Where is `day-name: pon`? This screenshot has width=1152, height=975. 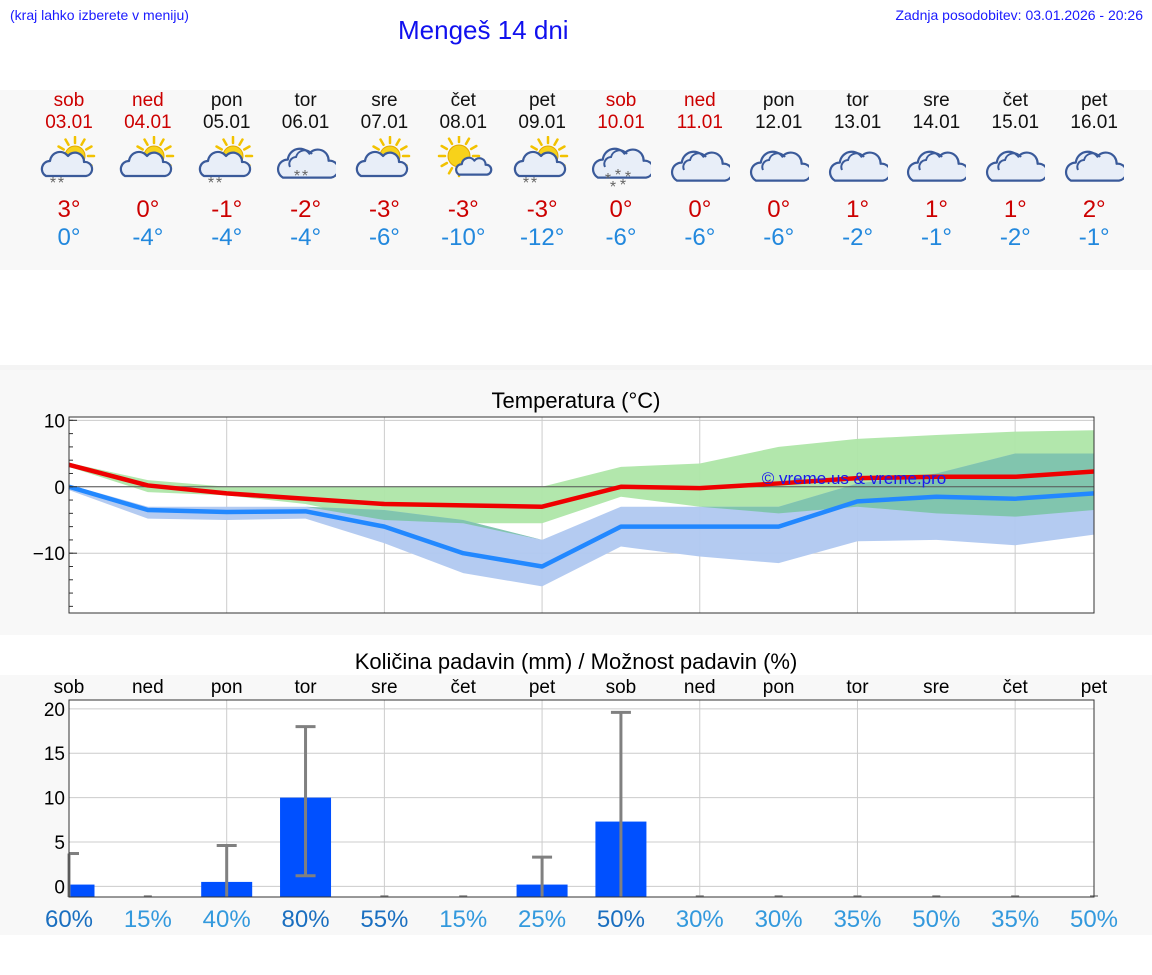 day-name: pon is located at coordinates (226, 100).